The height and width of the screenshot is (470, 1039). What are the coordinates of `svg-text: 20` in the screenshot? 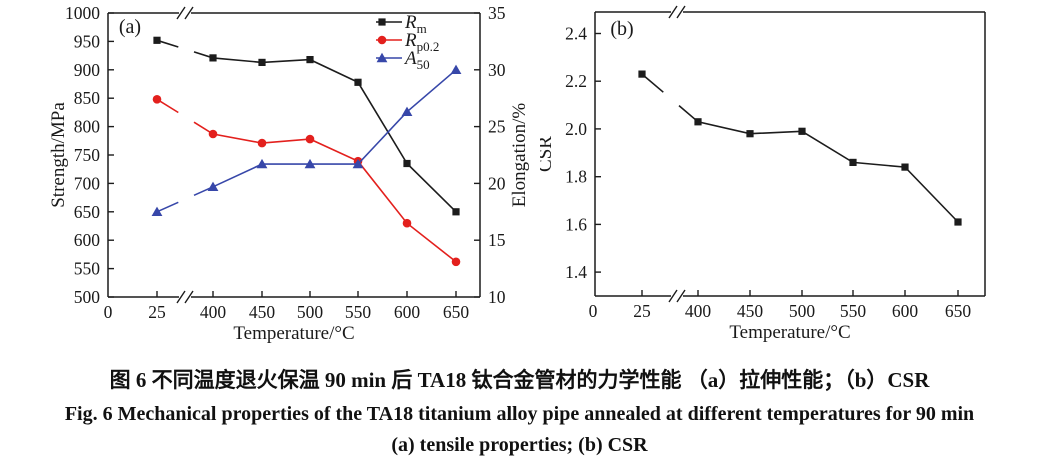 It's located at (497, 183).